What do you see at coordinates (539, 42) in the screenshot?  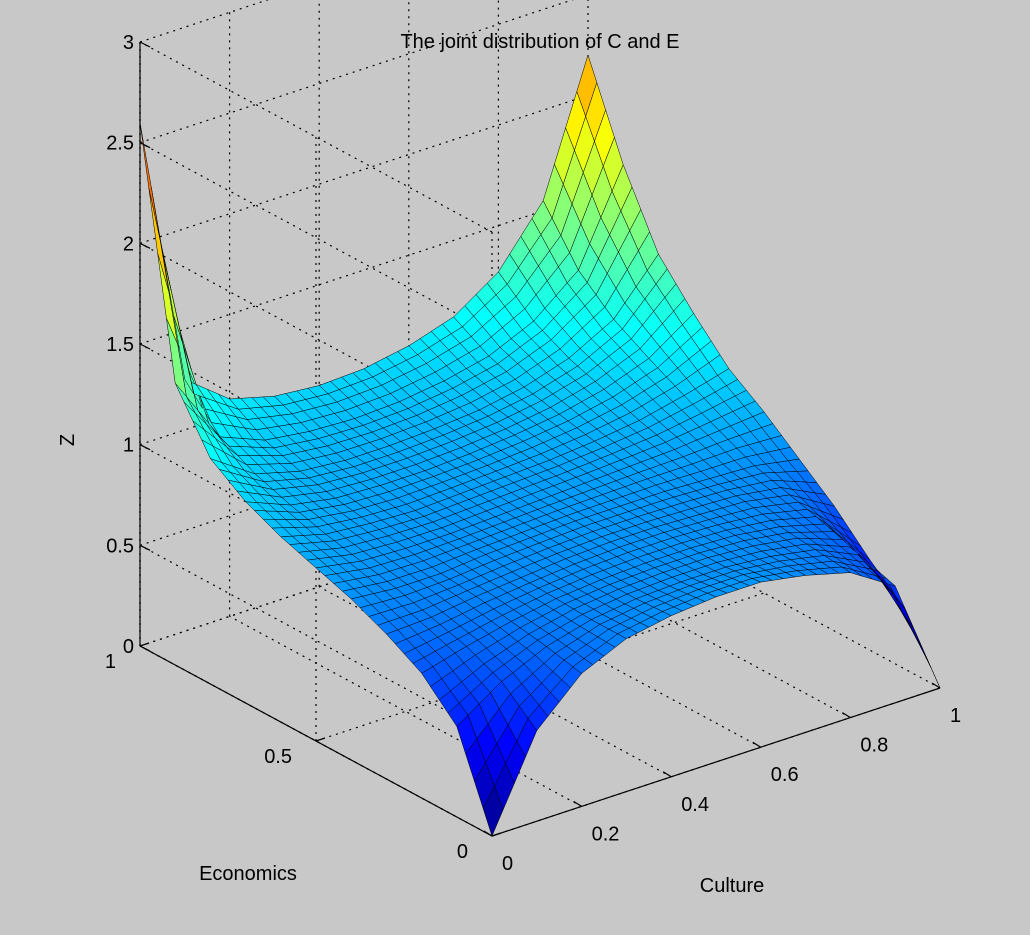 I see `chart-title: The joint distribution of C and E` at bounding box center [539, 42].